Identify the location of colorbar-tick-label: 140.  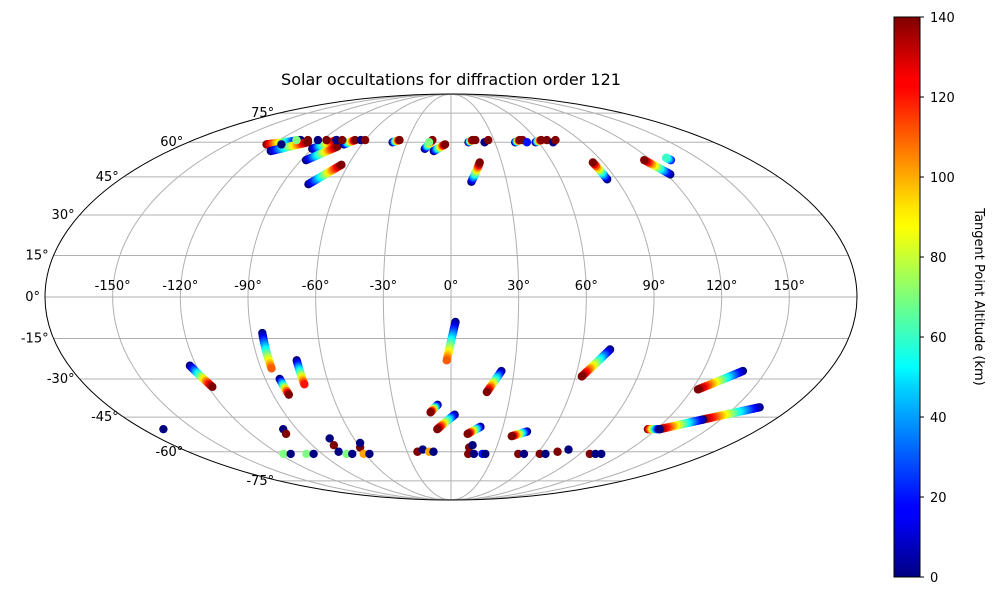
(942, 18).